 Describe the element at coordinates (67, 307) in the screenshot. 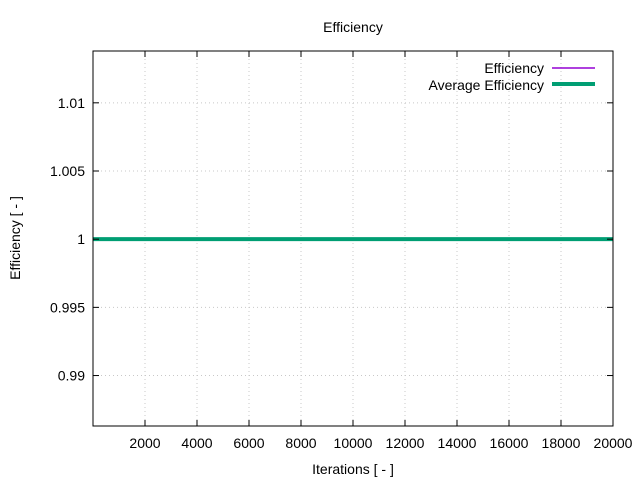

I see `y-tick-label: 0.995` at that location.